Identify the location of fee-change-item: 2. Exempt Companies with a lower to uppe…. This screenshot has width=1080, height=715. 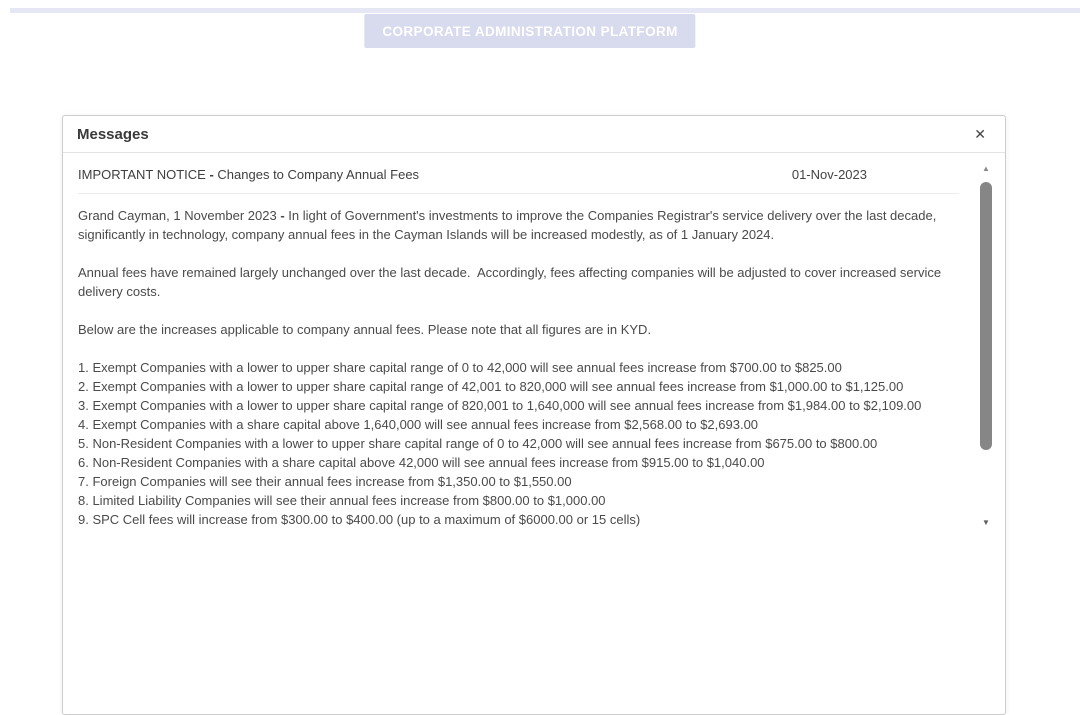
(491, 386).